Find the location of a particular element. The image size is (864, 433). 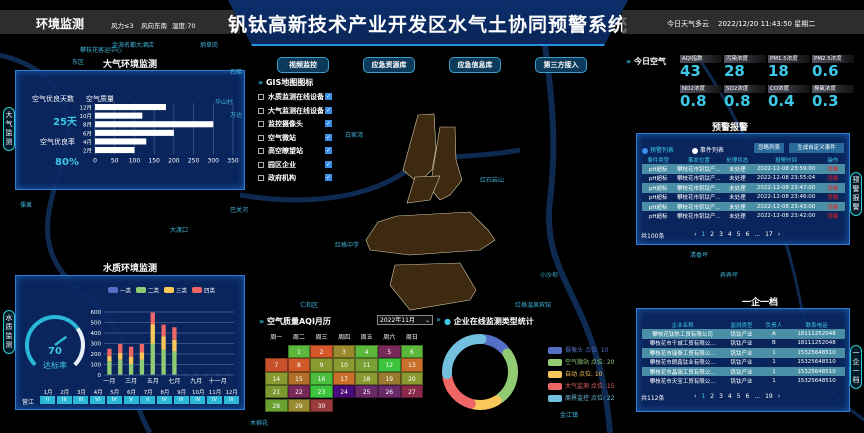

table-row: 攀枝花市朗鑫钛业有限公... 钒钛产业 1 15325648510 is located at coordinates (743, 362).